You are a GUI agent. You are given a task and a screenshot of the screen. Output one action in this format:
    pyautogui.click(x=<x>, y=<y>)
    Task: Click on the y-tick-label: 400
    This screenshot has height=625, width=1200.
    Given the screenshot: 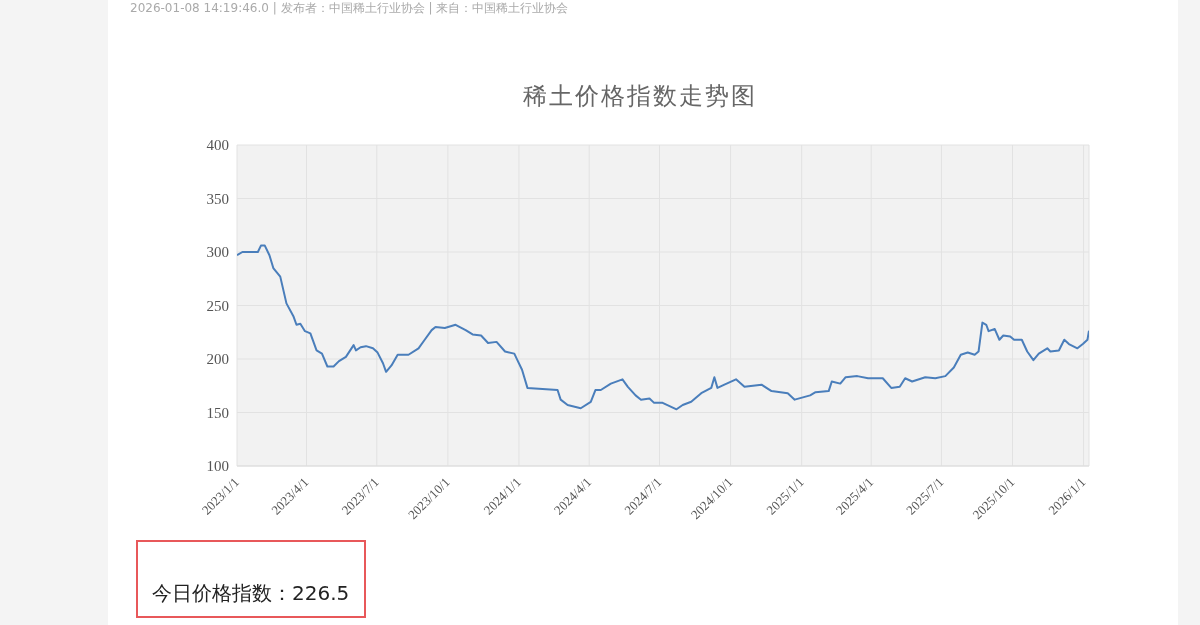 What is the action you would take?
    pyautogui.click(x=217, y=145)
    